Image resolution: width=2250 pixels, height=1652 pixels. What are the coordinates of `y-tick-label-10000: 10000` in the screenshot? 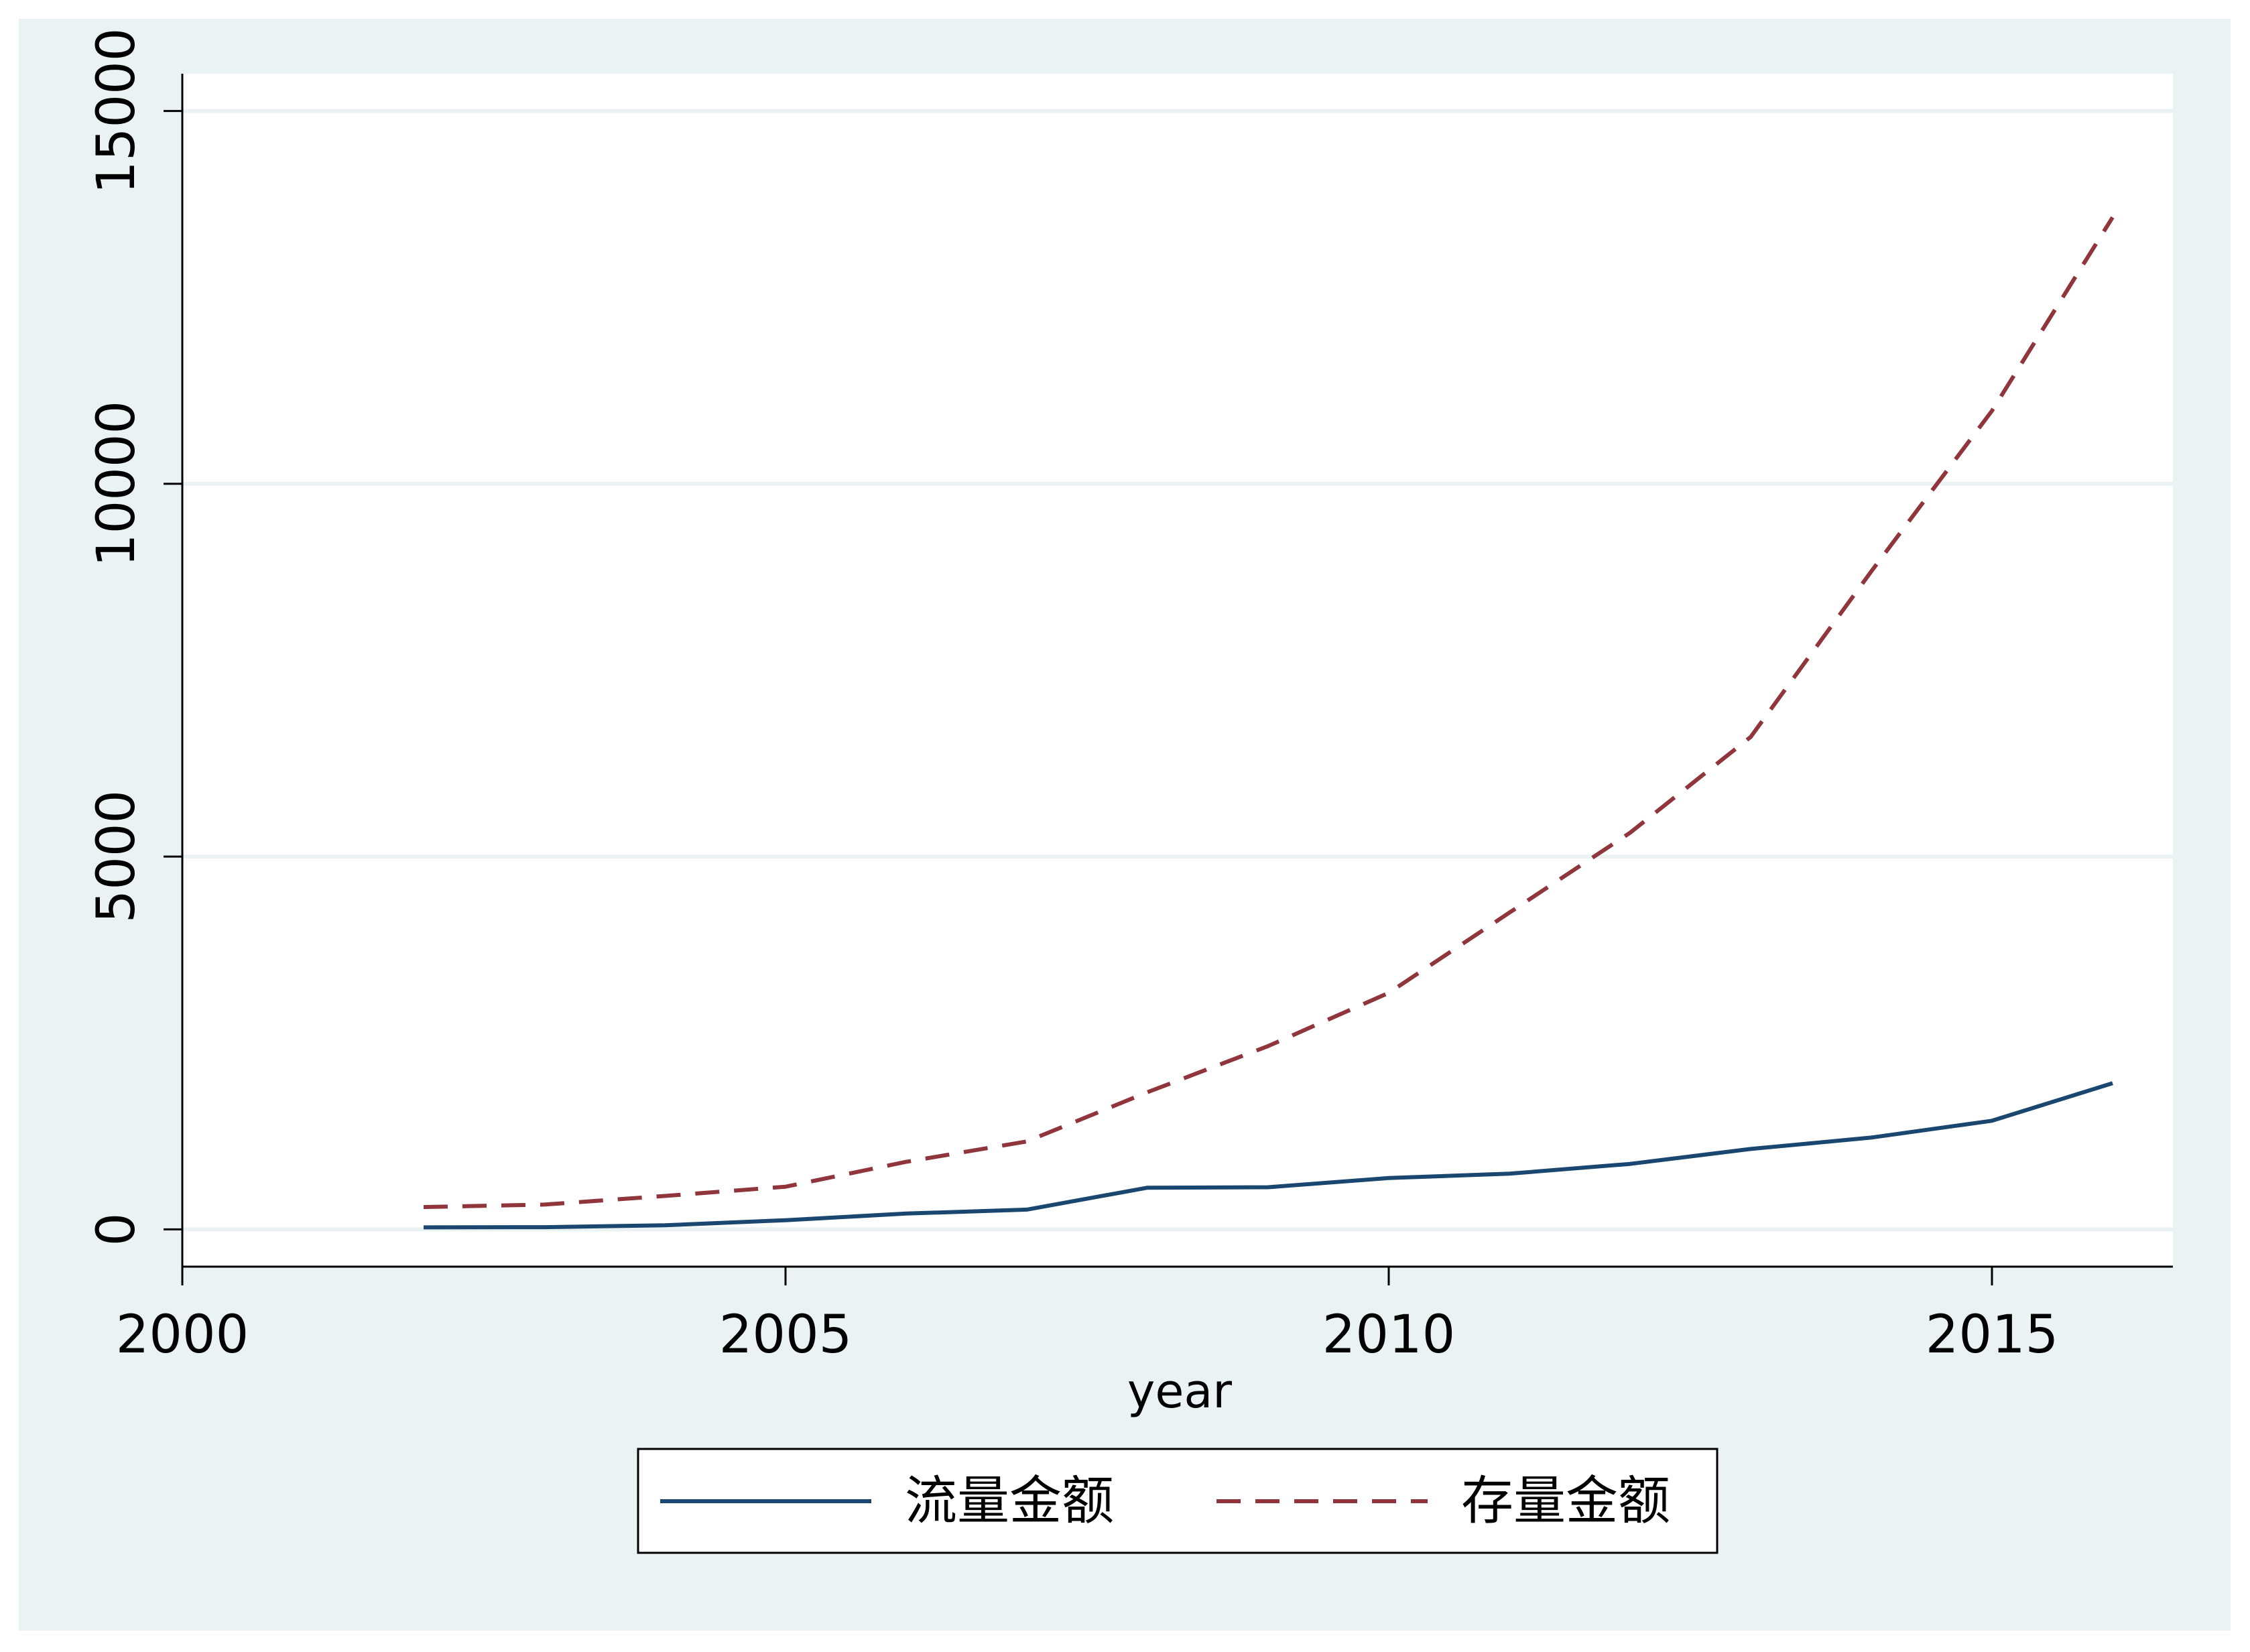 It's located at (117, 484).